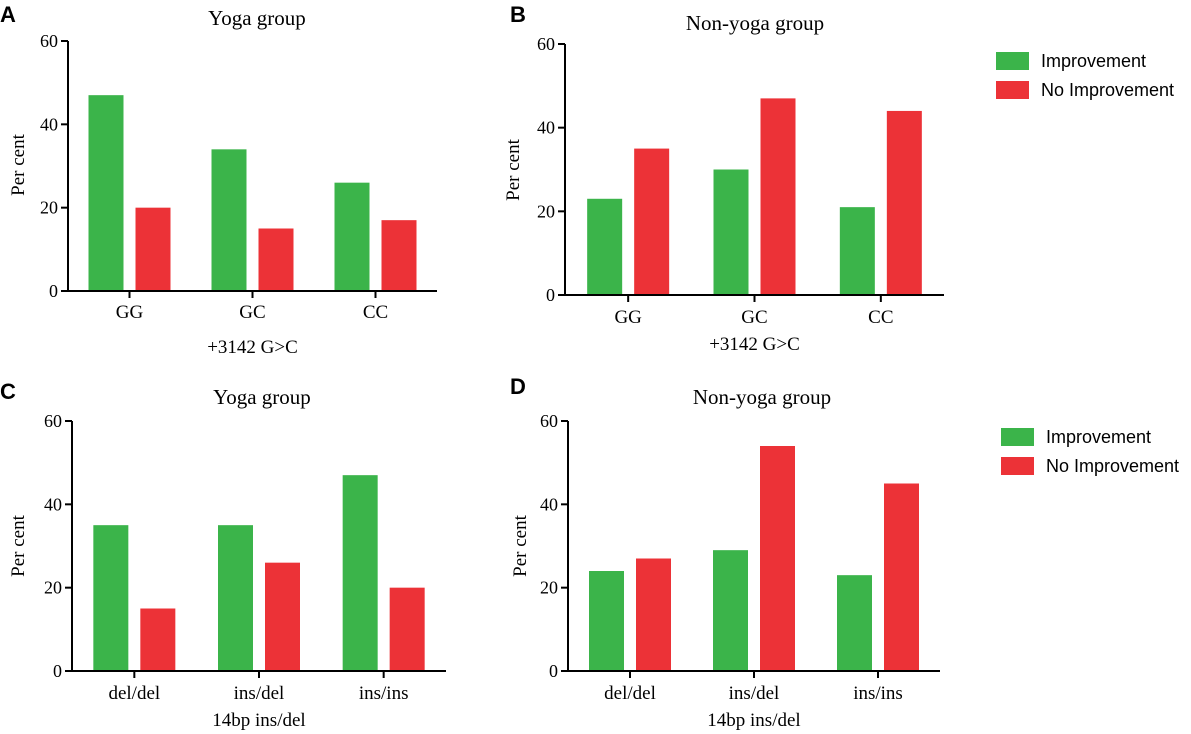 This screenshot has width=1191, height=734. What do you see at coordinates (8, 14) in the screenshot?
I see `panel-letter: A` at bounding box center [8, 14].